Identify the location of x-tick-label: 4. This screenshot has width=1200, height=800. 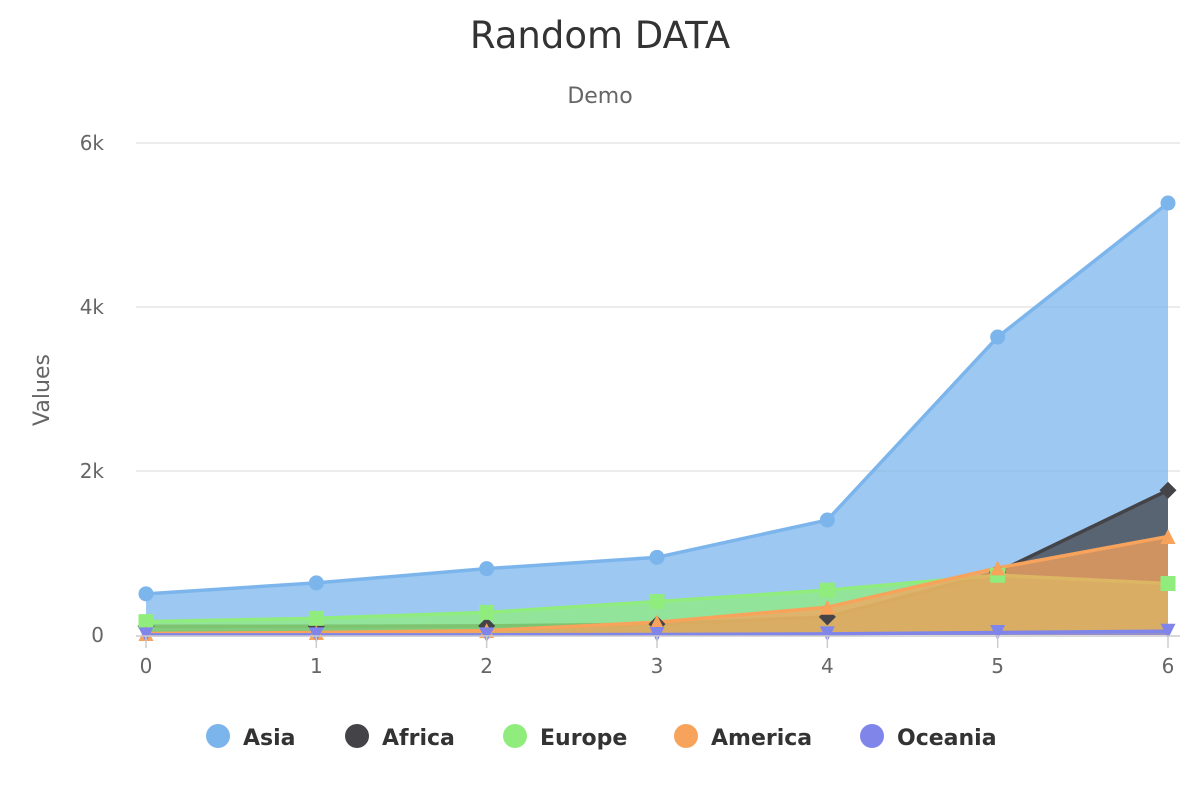
(827, 666).